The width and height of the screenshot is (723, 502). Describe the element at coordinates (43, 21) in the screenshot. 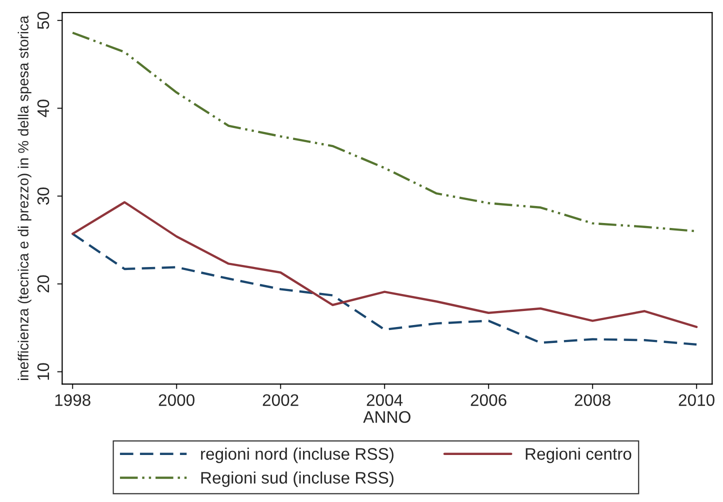

I see `y-tick-label: 50` at that location.